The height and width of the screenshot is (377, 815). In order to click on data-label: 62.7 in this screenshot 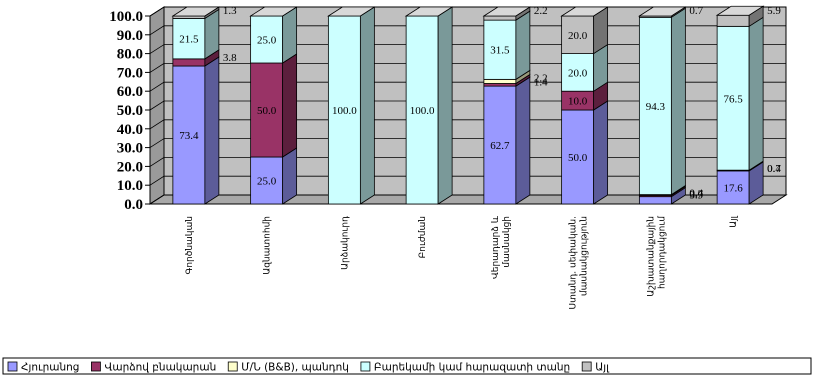, I will do `click(500, 146)`.